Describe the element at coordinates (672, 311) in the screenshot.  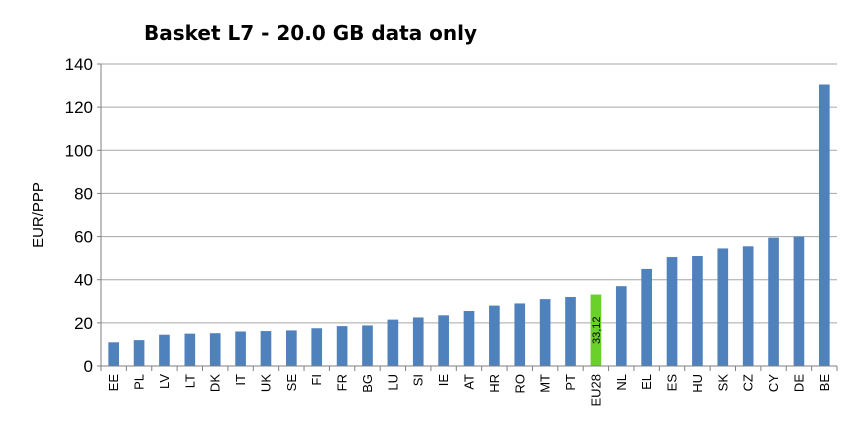
I see `bar-es` at that location.